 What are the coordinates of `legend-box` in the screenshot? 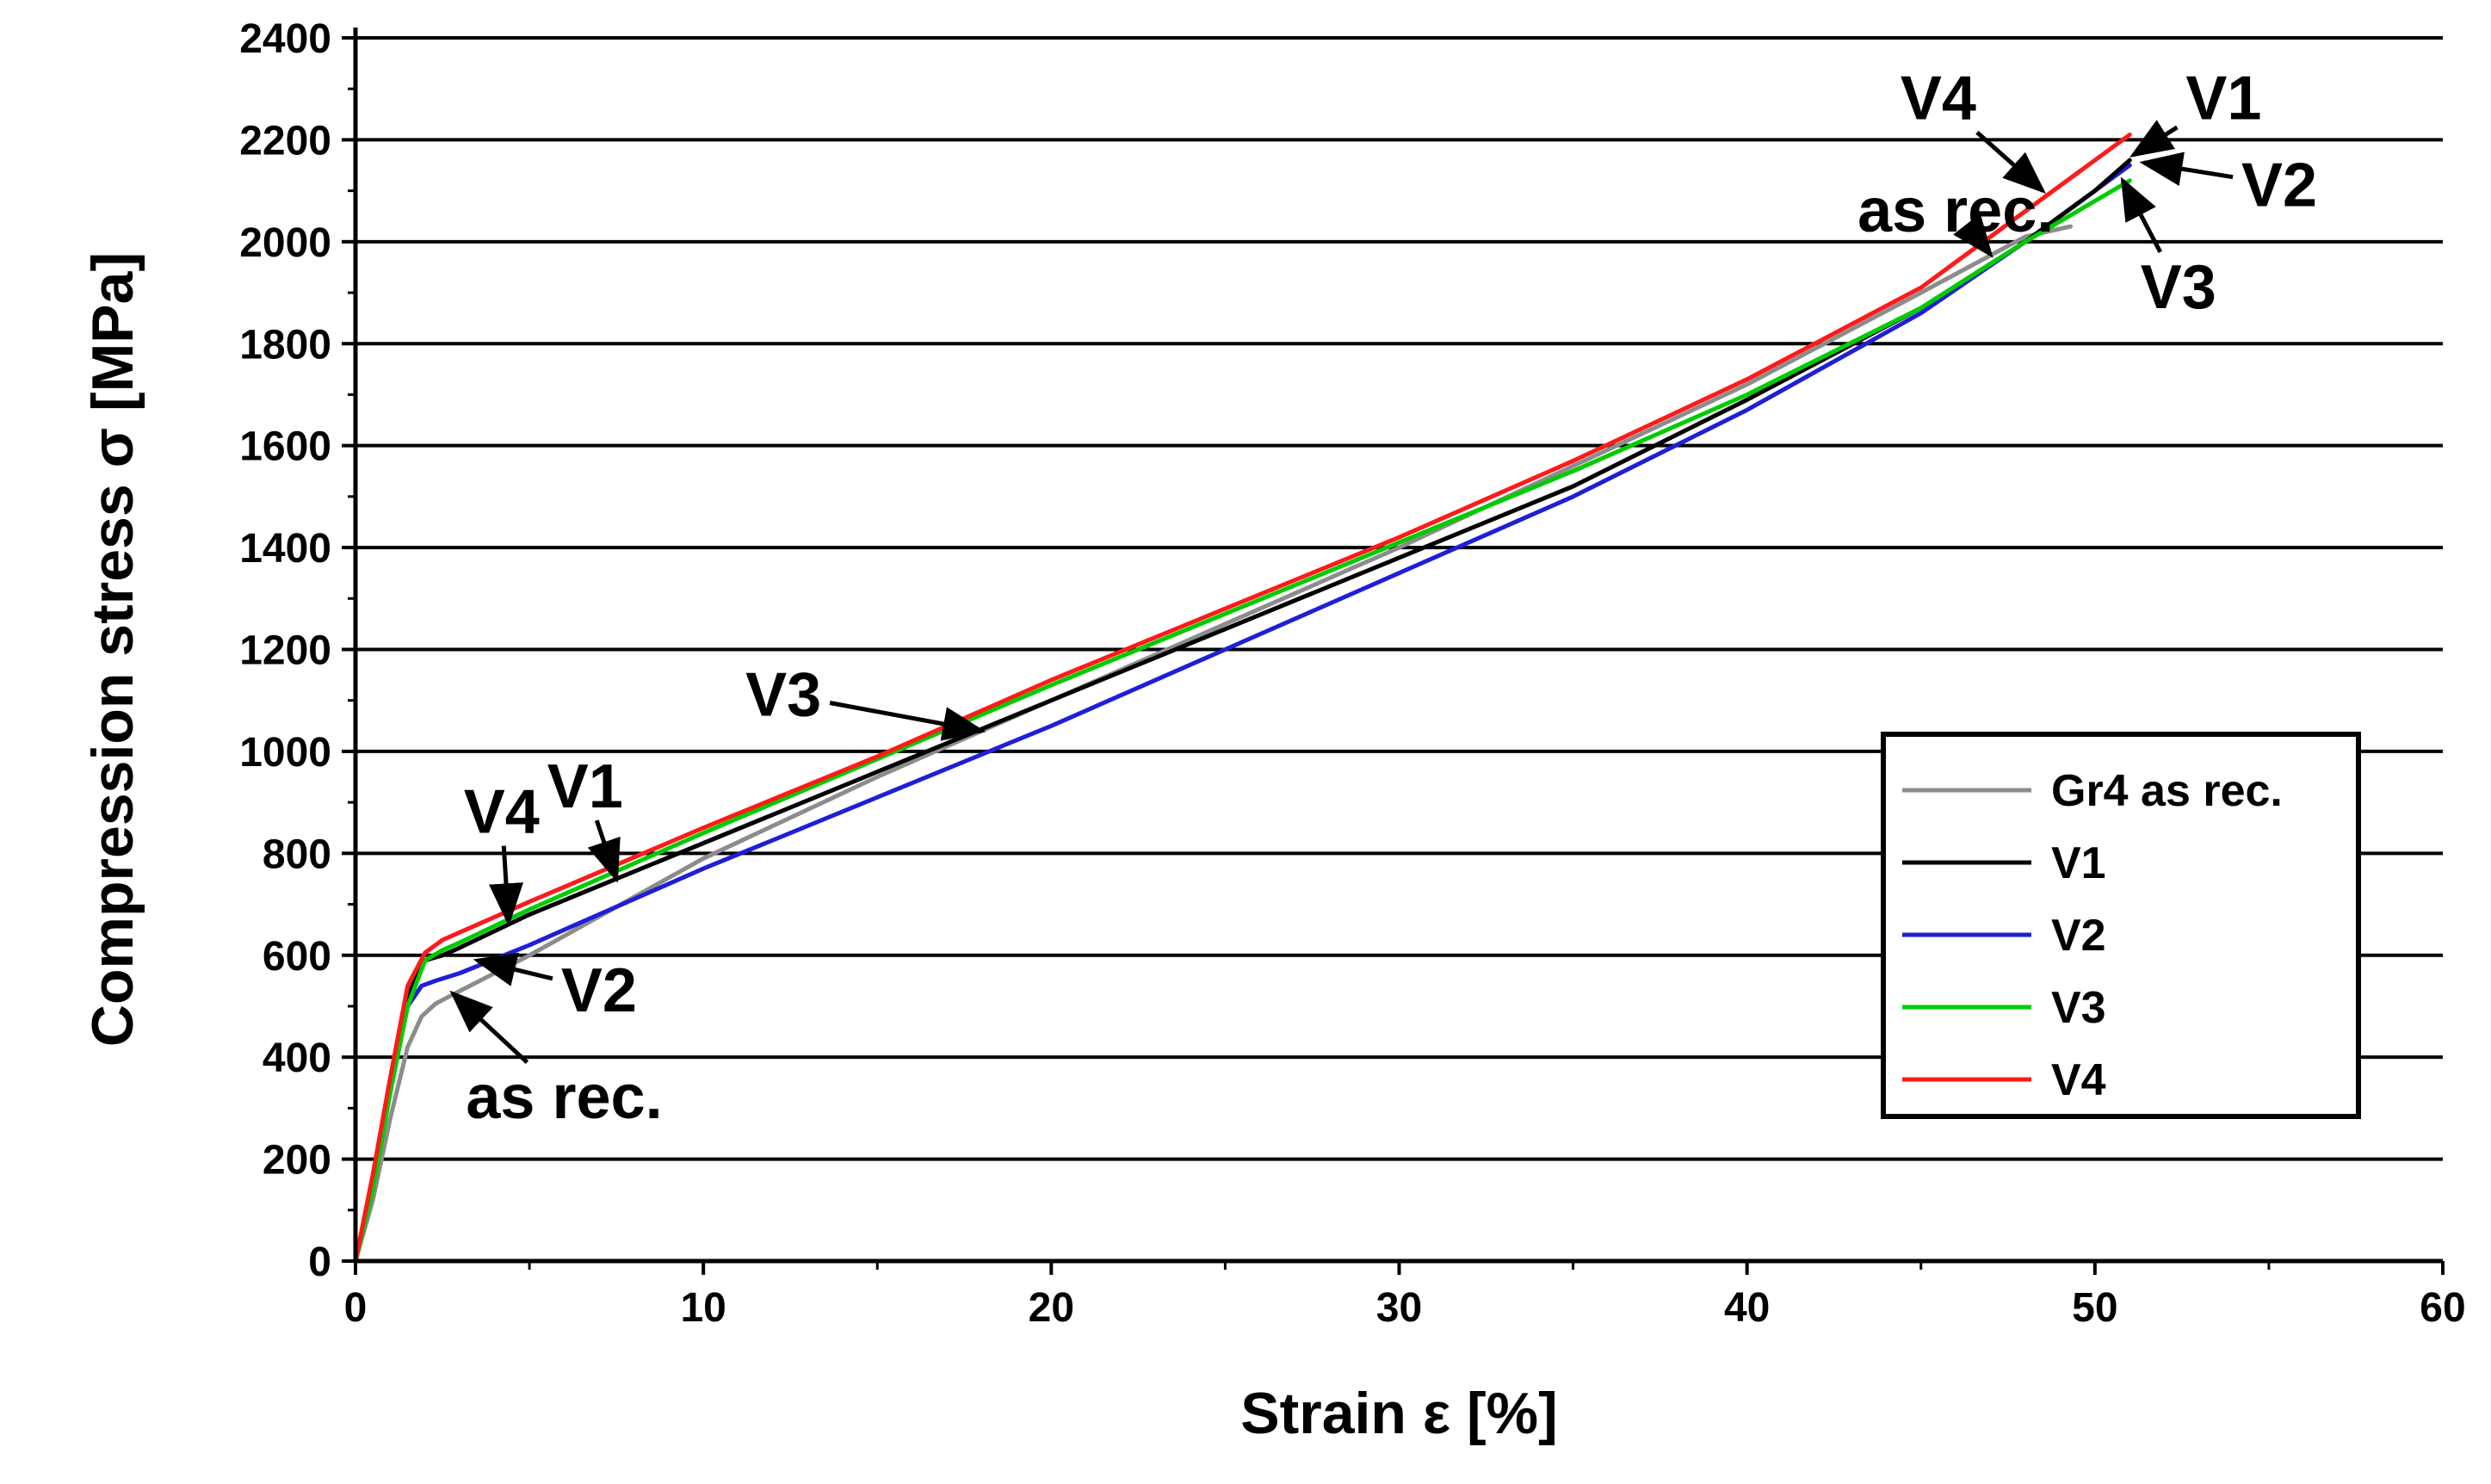 It's located at (2121, 925).